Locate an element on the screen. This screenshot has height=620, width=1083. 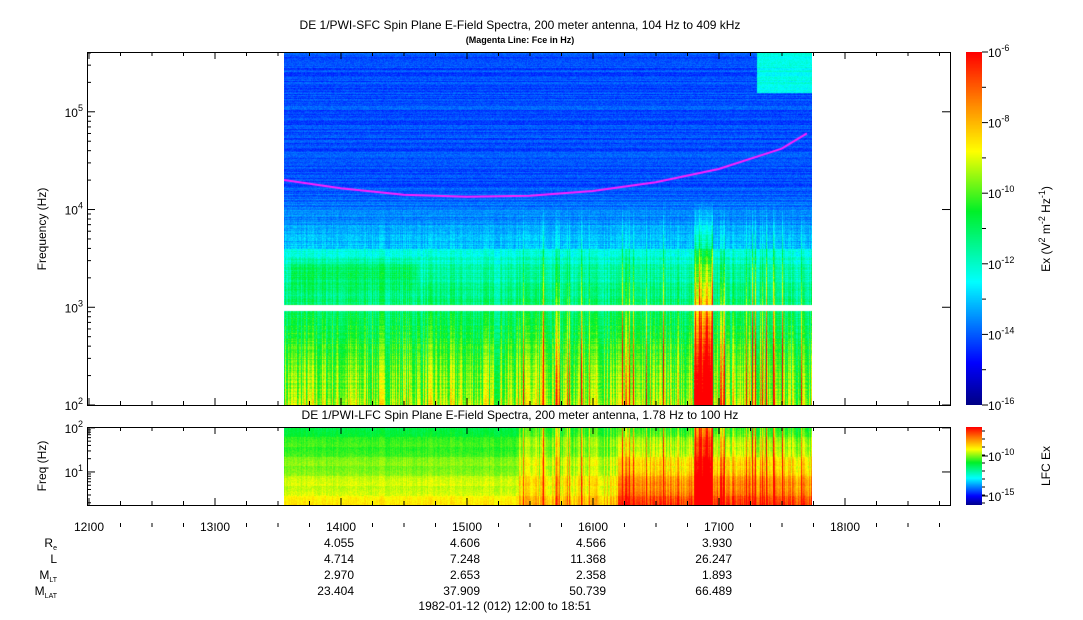
ephemeris-label: MLT is located at coordinates (48, 576).